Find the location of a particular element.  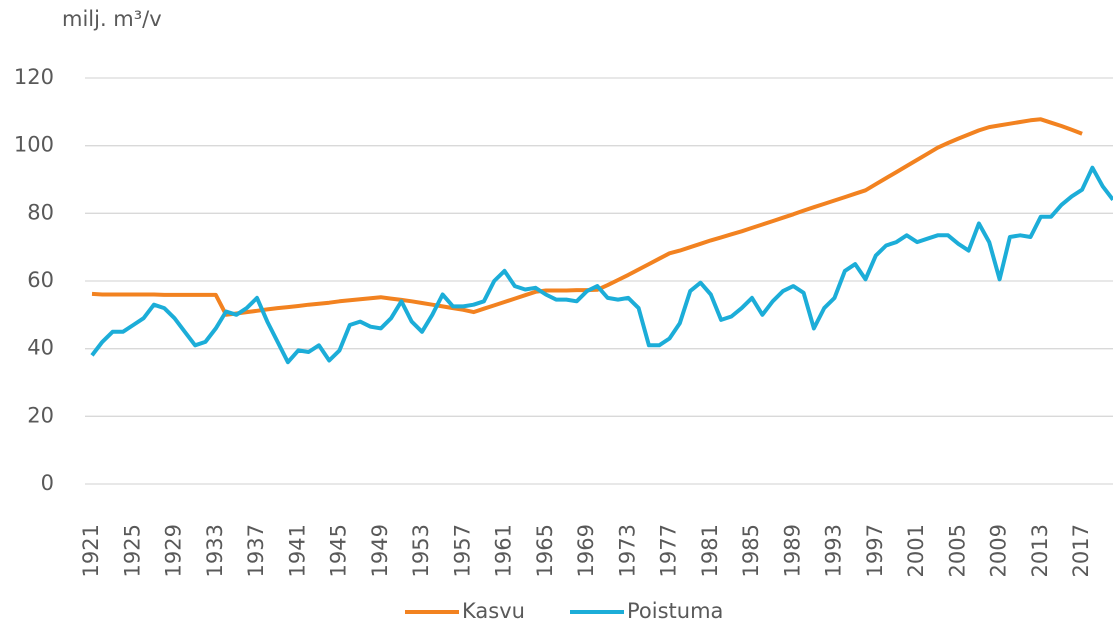

x-tick-label: 1993 is located at coordinates (834, 550).